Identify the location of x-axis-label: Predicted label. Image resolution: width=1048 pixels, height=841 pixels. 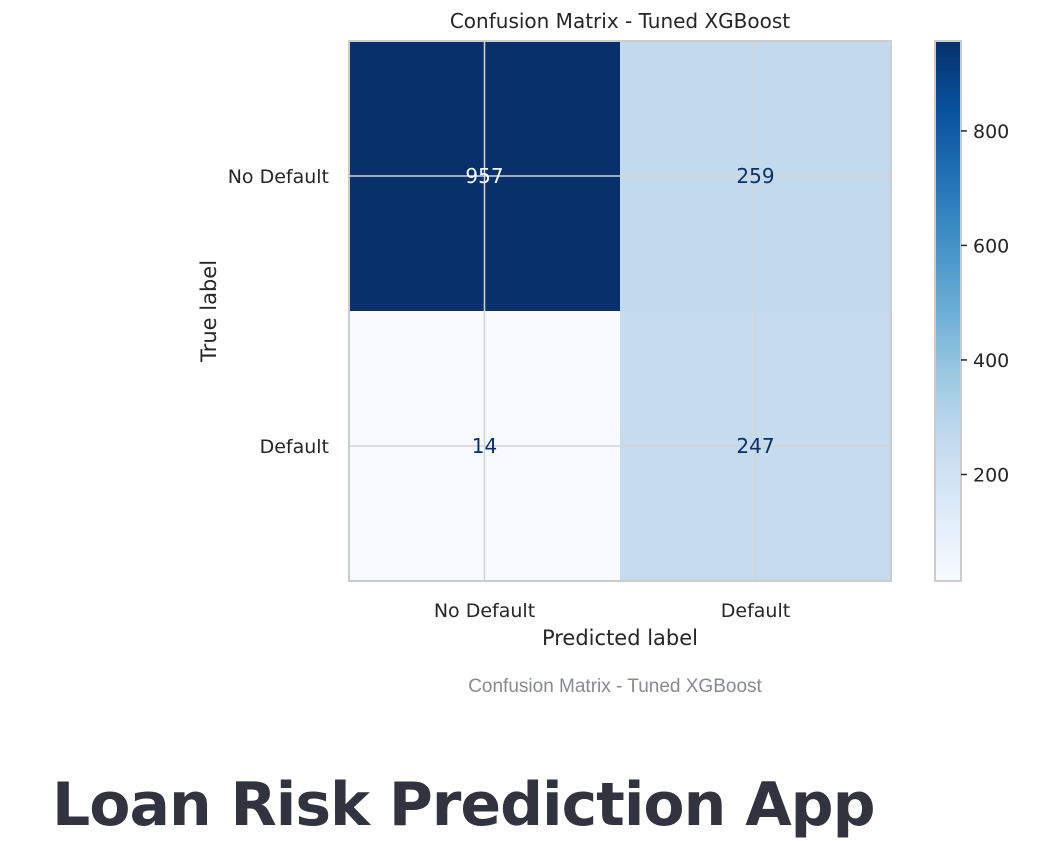
(620, 638).